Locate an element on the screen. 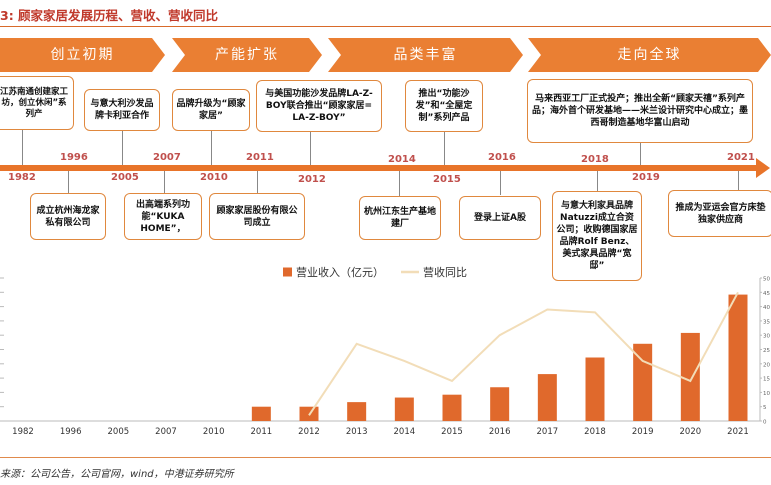 The width and height of the screenshot is (771, 485). yoy-growth-line is located at coordinates (523, 353).